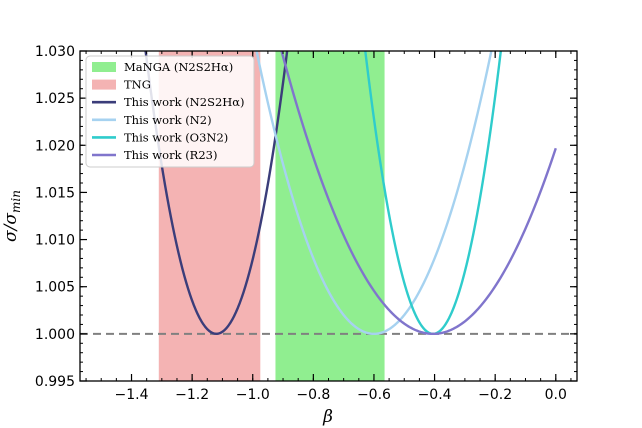 Image resolution: width=642 pixels, height=428 pixels. Describe the element at coordinates (176, 137) in the screenshot. I see `legend-entry-o3n2-label: This work (O3N2)` at that location.